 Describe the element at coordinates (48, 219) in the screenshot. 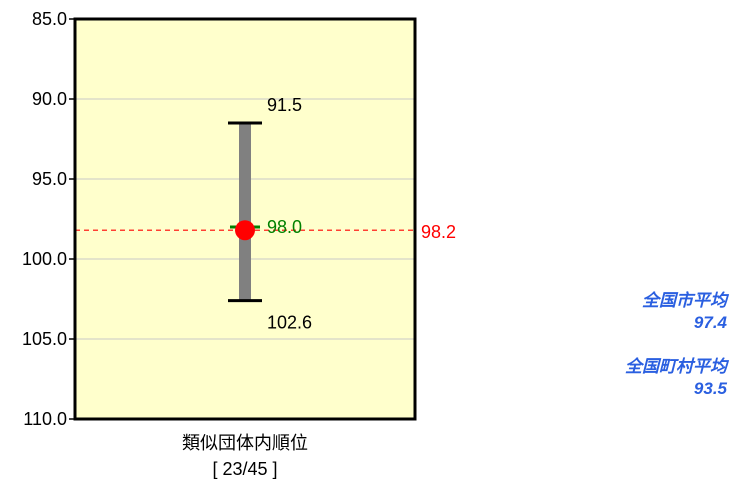

I see `y-axis: 85.0 90.0 95.0 100.0 105.0 110.0` at that location.